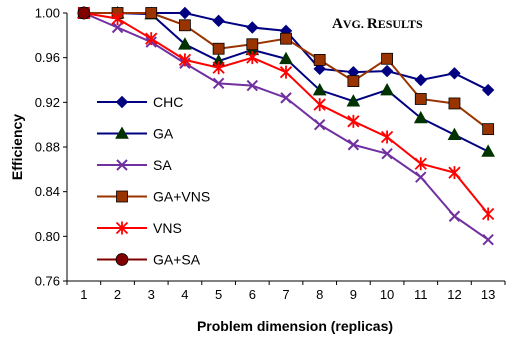  What do you see at coordinates (387, 294) in the screenshot?
I see `x-tick-label: 10` at bounding box center [387, 294].